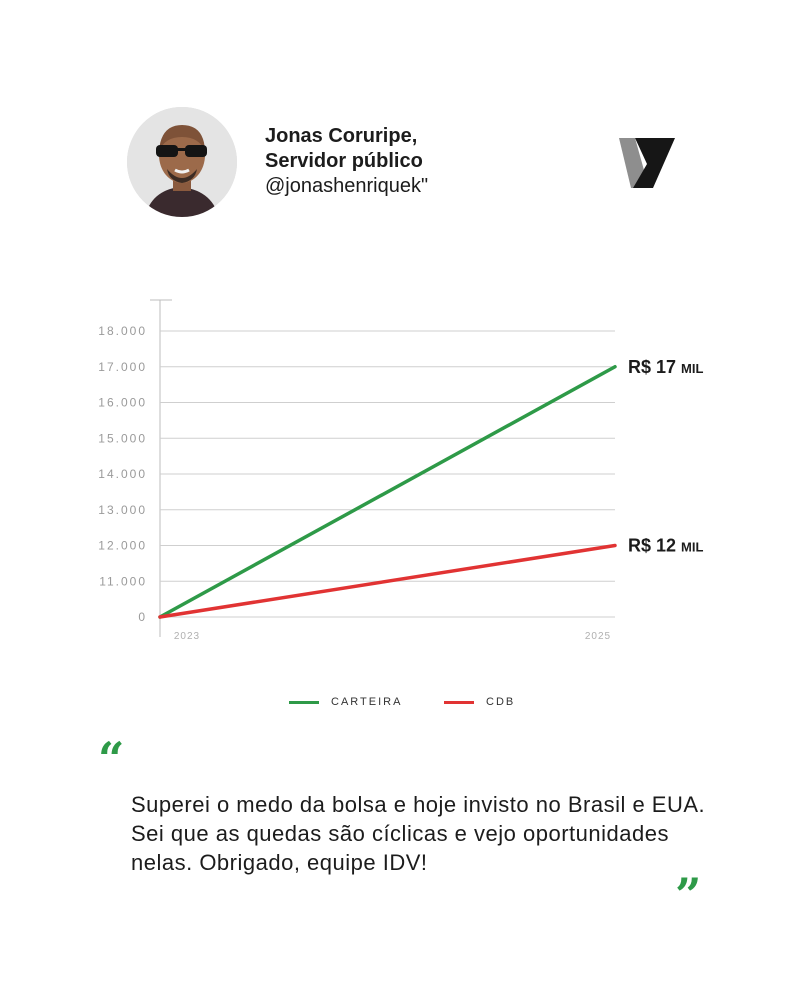 This screenshot has height=1001, width=801. Describe the element at coordinates (122, 331) in the screenshot. I see `y-tick-label: 18.000` at that location.